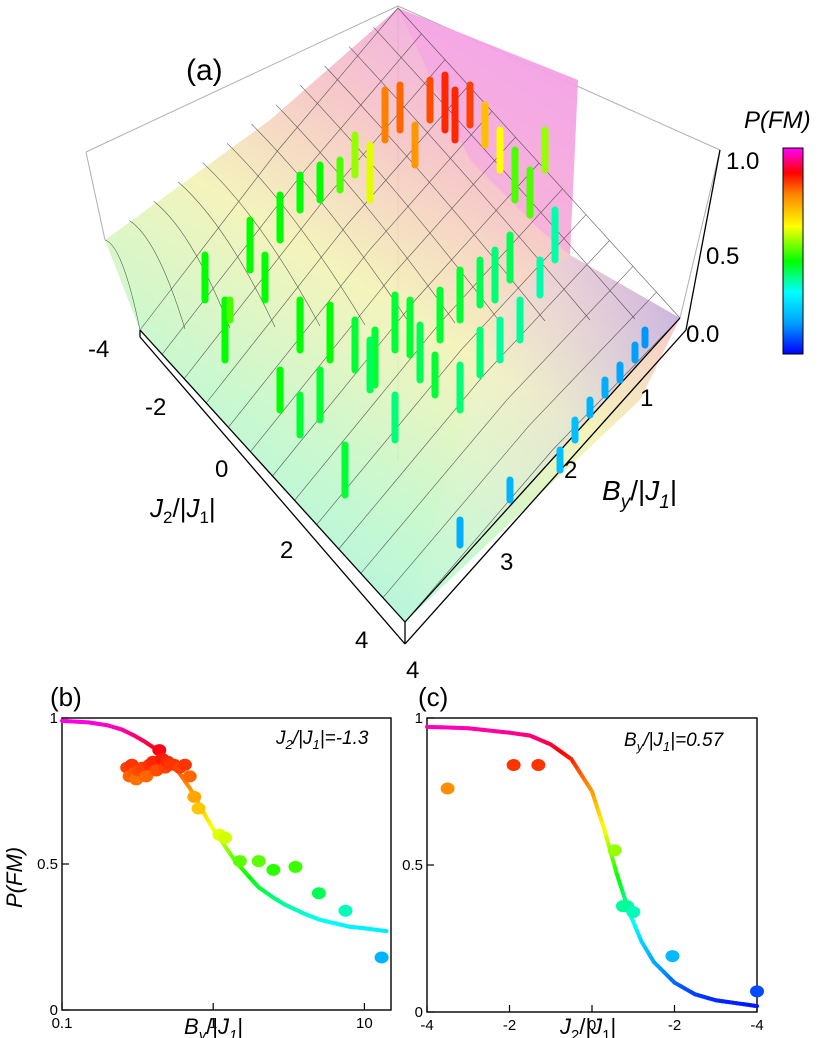 This screenshot has width=822, height=1038. I want to click on z-axis-ticks: 0.0 0.5 1.0, so click(722, 248).